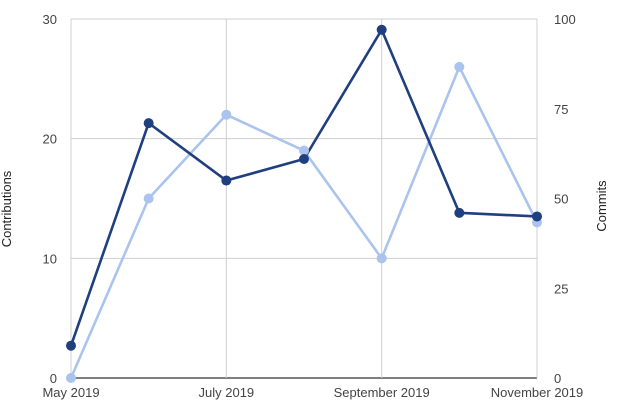  I want to click on y-left-tick-label: 20, so click(50, 139).